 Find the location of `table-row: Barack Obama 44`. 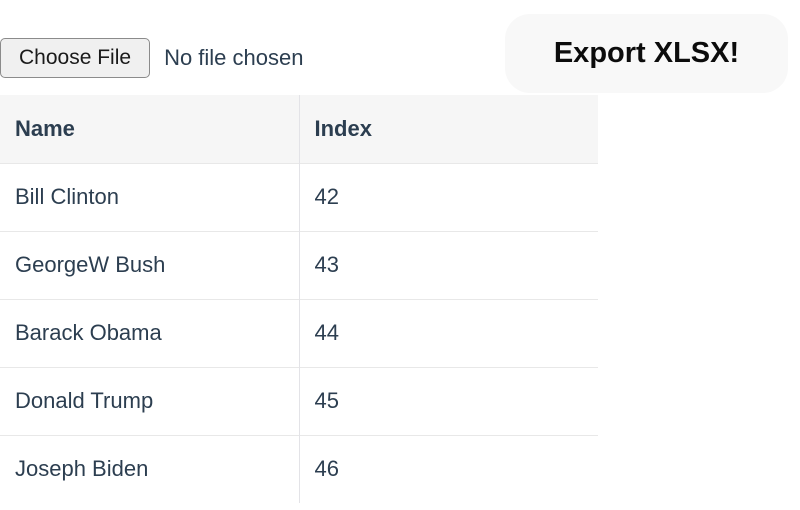

table-row: Barack Obama 44 is located at coordinates (299, 332).